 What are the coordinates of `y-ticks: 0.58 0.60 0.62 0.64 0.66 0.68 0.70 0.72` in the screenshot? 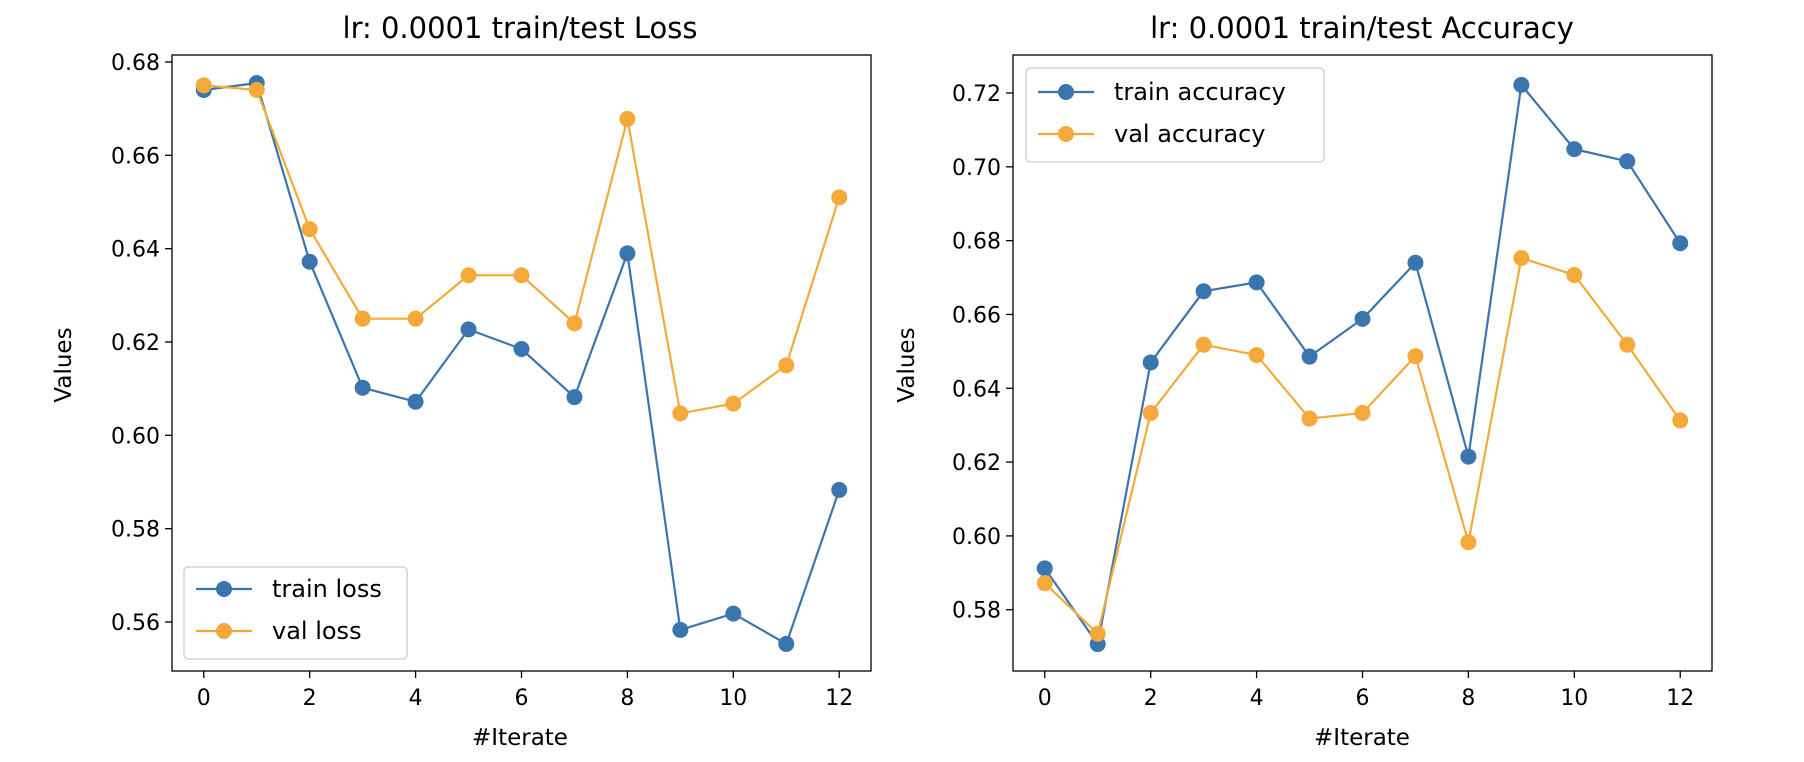 It's located at (982, 353).